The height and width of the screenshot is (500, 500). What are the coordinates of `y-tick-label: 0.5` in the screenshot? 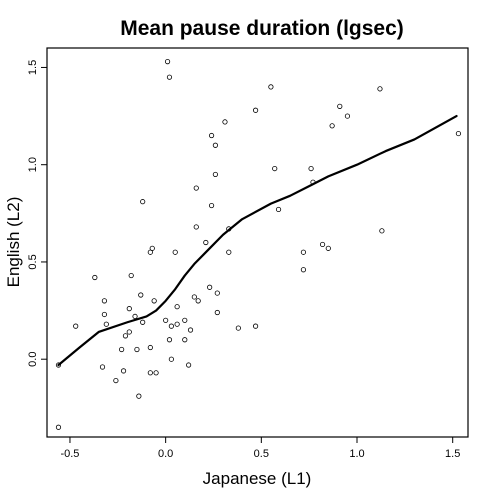 It's located at (33, 261).